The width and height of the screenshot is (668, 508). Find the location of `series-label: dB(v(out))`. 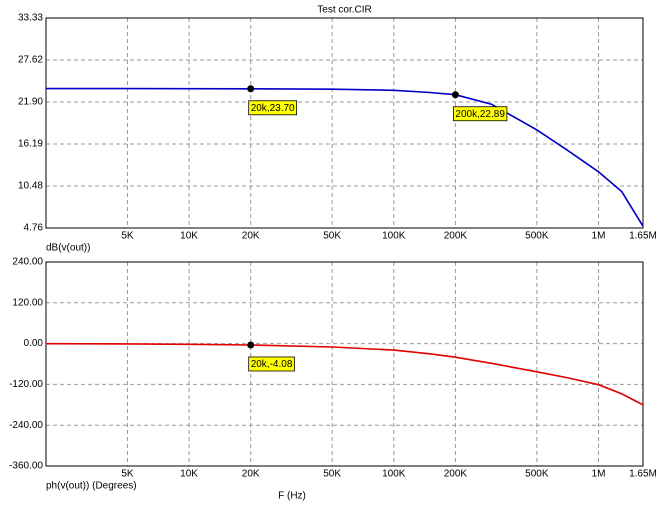

series-label: dB(v(out)) is located at coordinates (68, 248).